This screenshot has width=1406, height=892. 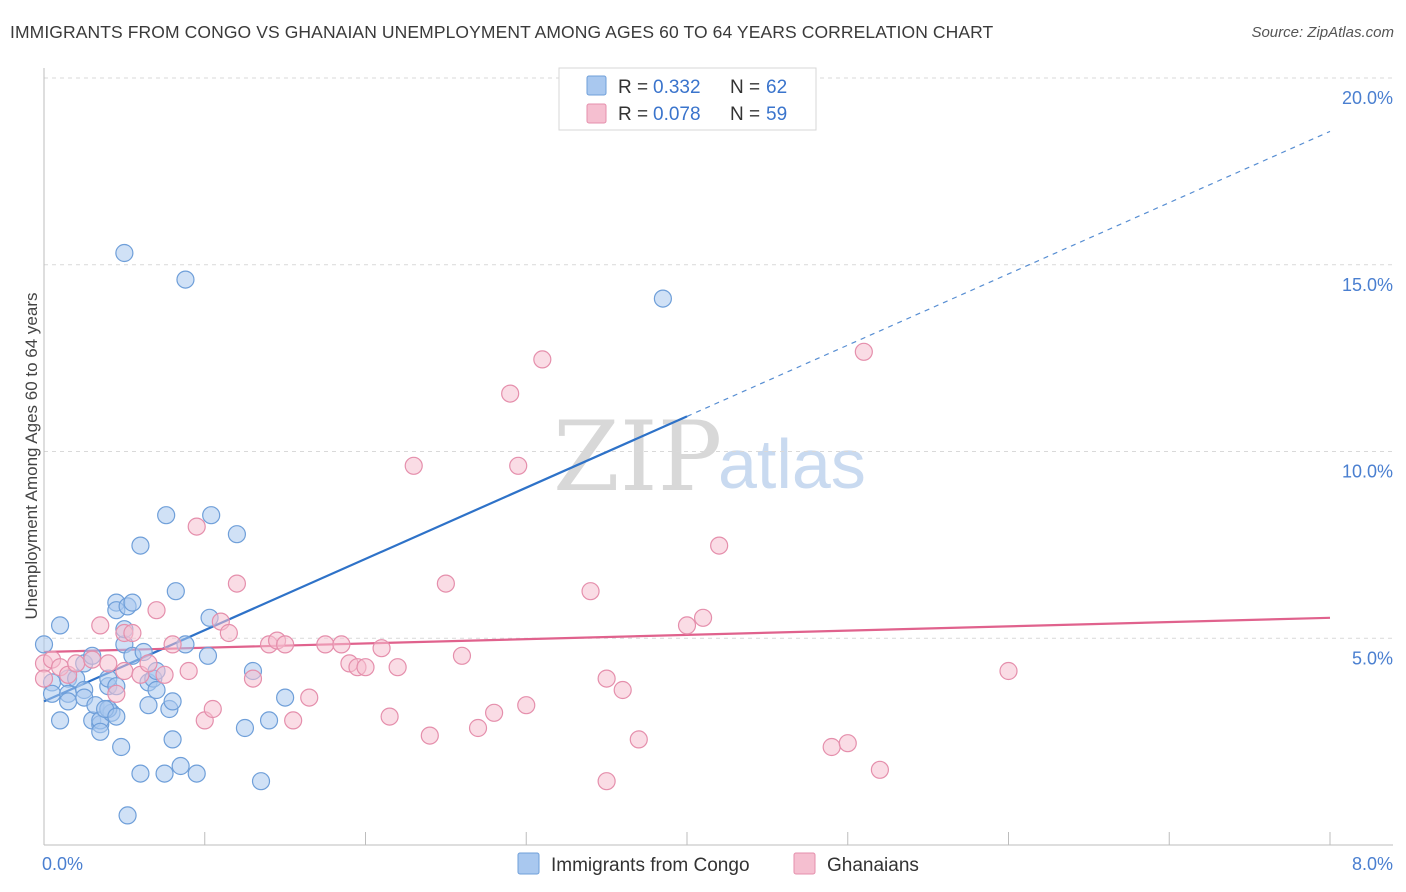 What do you see at coordinates (1008, 273) in the screenshot?
I see `trendline-dashed-extension` at bounding box center [1008, 273].